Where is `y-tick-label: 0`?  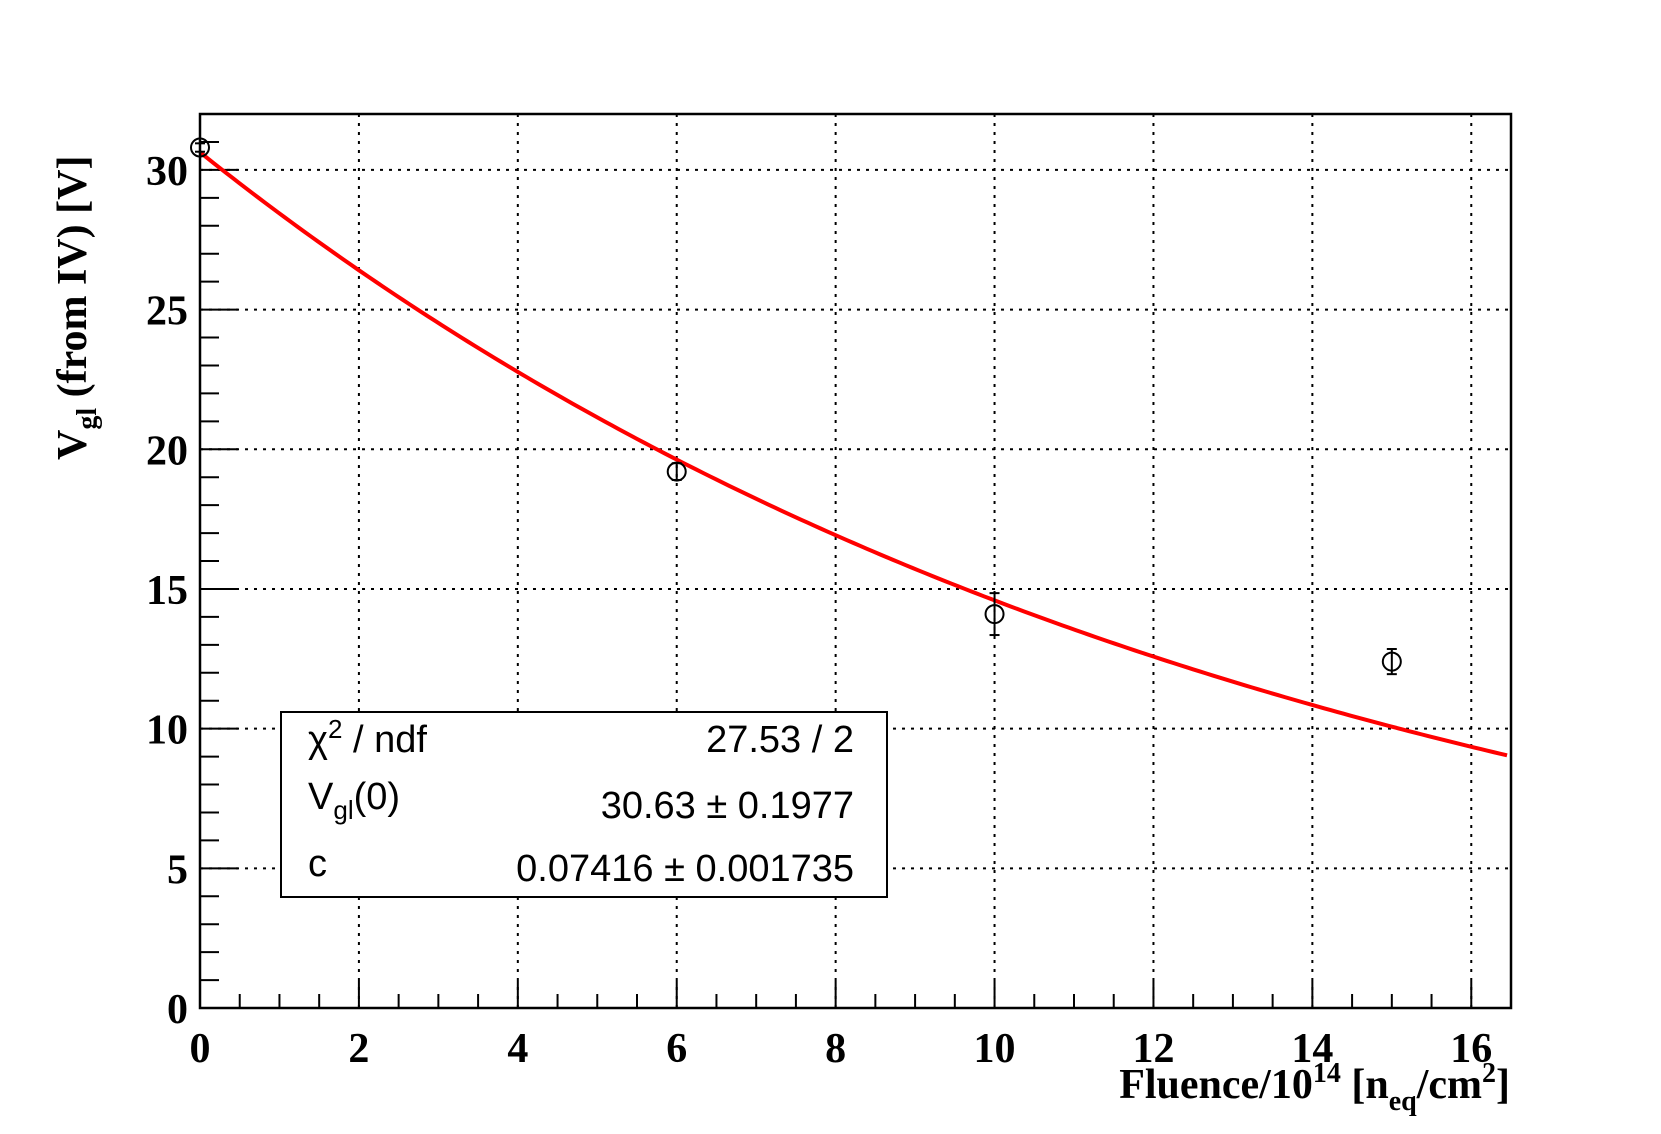
y-tick-label: 0 is located at coordinates (177, 1010).